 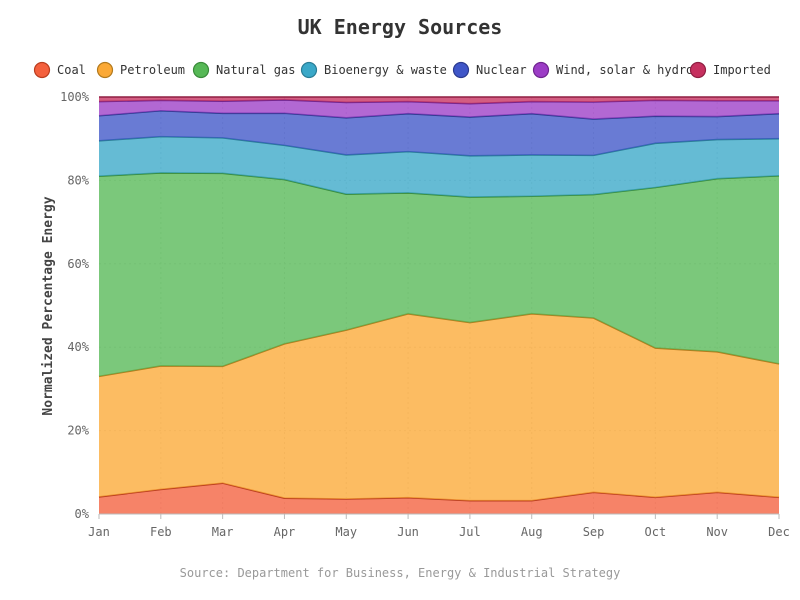 What do you see at coordinates (439, 109) in the screenshot?
I see `area-wind-solar-hydro` at bounding box center [439, 109].